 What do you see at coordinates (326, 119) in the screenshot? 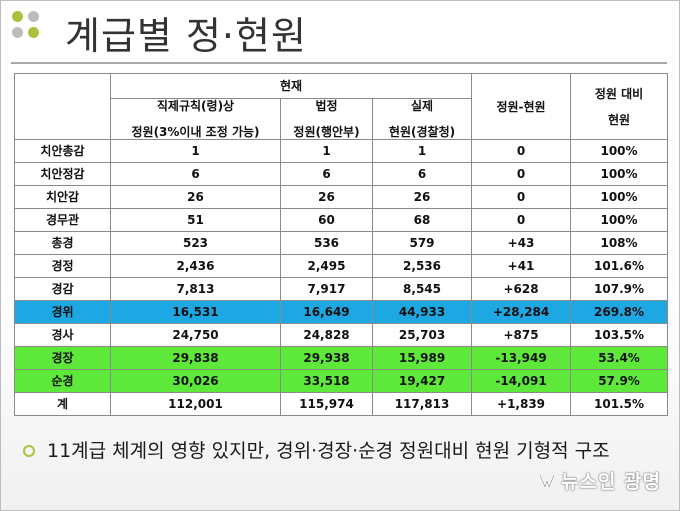
I see `col-header-quota-legal: 법정 정원(행안부)` at bounding box center [326, 119].